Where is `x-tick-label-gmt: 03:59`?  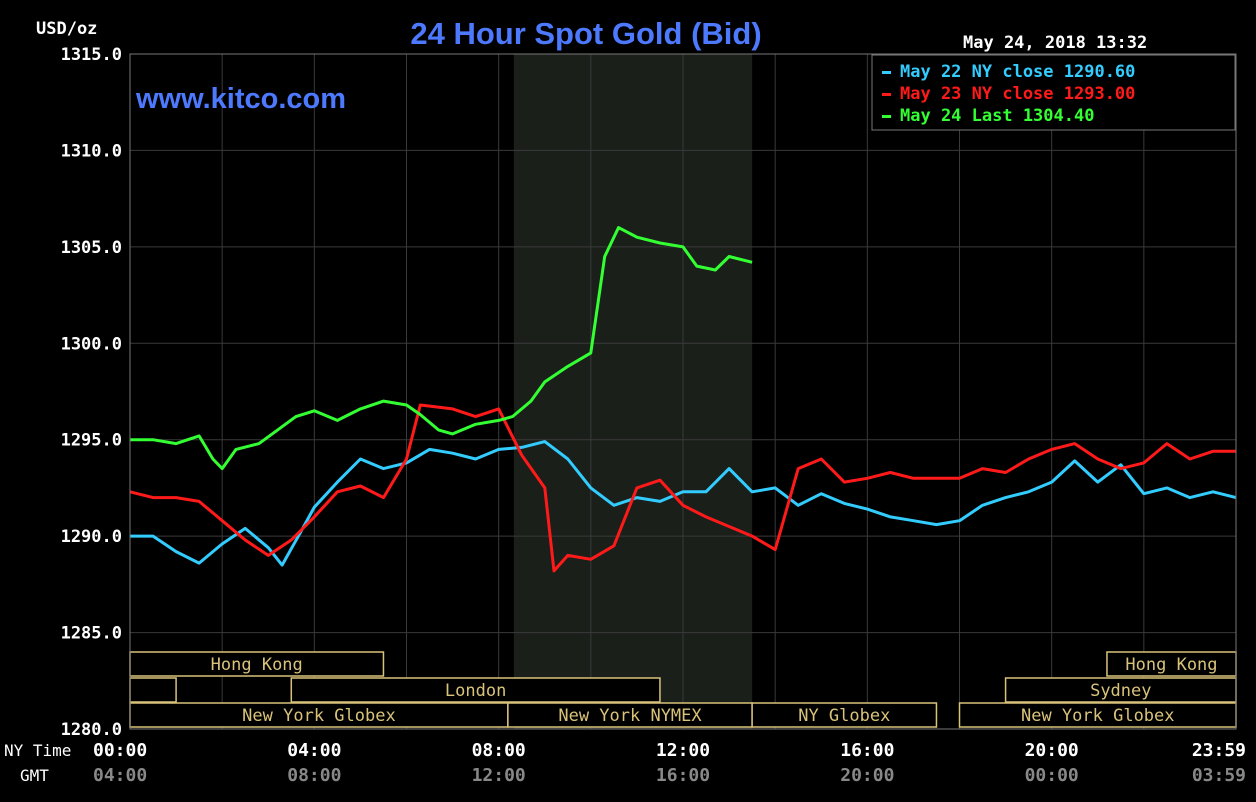
x-tick-label-gmt: 03:59 is located at coordinates (1219, 775).